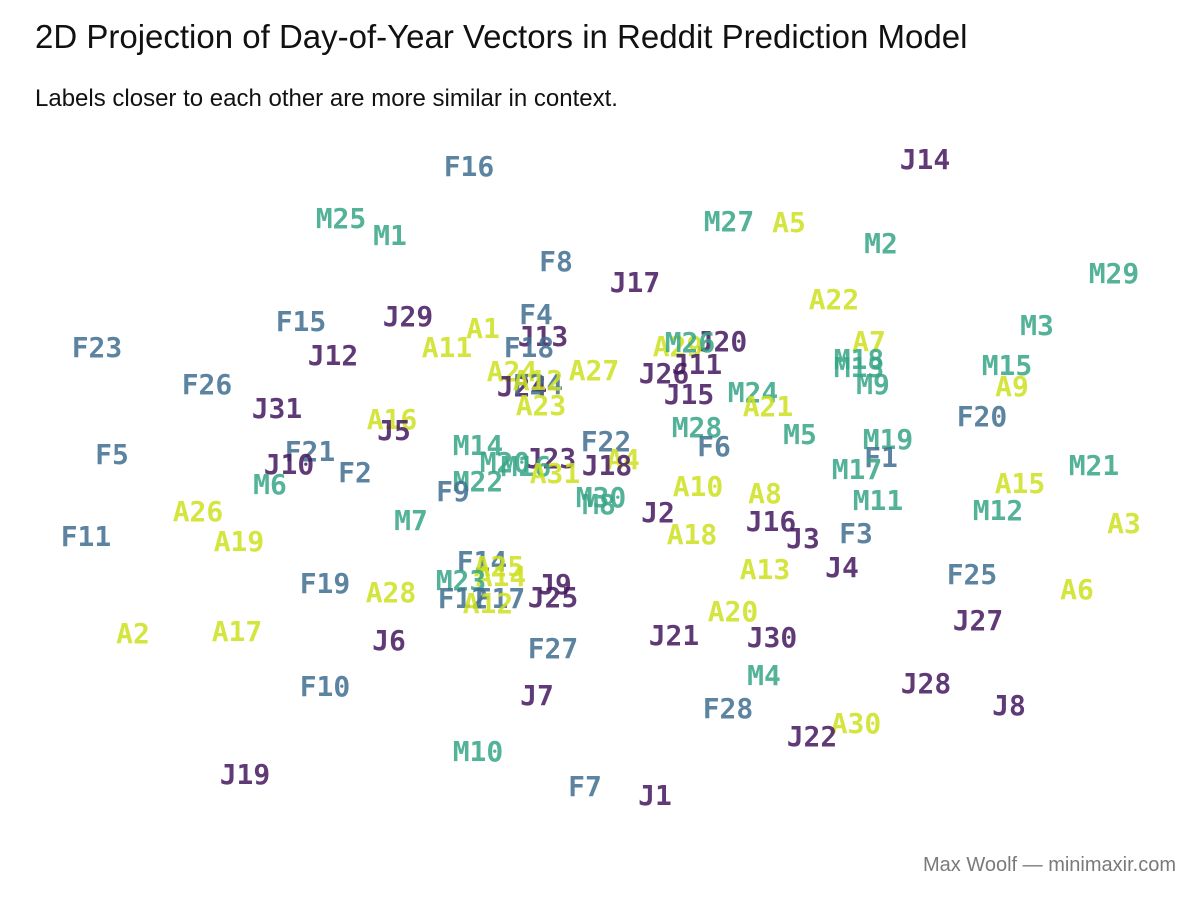 The width and height of the screenshot is (1200, 900). Describe the element at coordinates (394, 430) in the screenshot. I see `point-label: J5` at that location.